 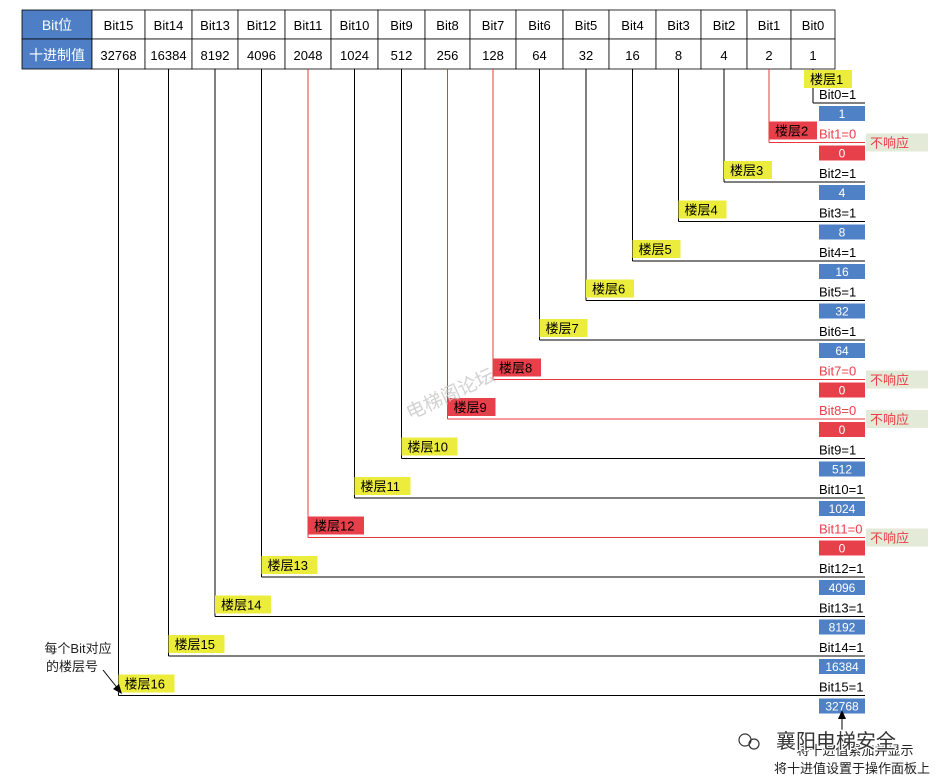 I want to click on decimal-header-cell, so click(x=57, y=54).